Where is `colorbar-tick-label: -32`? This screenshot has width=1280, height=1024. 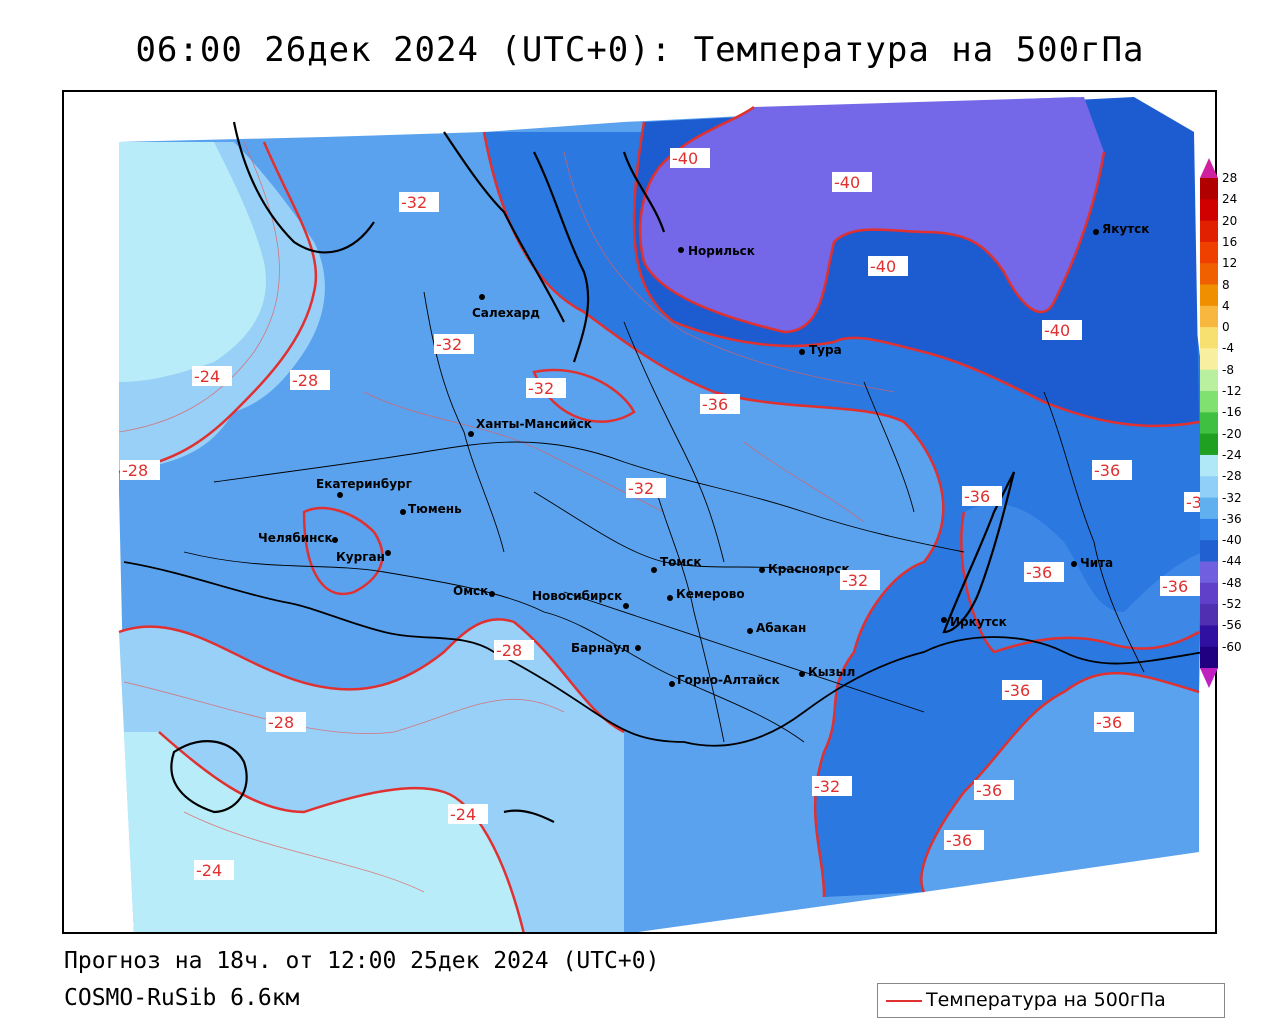 colorbar-tick-label: -32 is located at coordinates (1232, 497).